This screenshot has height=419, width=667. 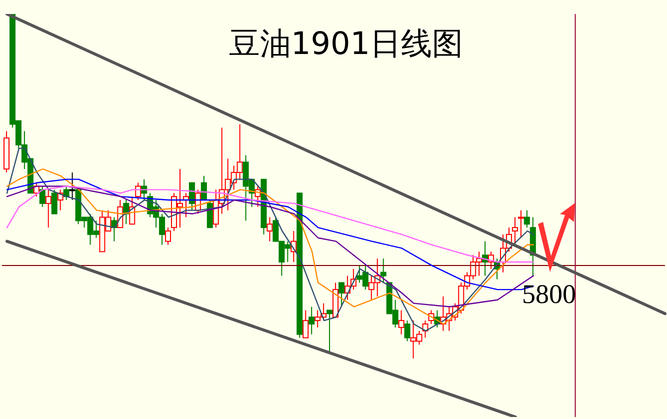 I want to click on chart-title: 豆油1901日线图, so click(x=346, y=44).